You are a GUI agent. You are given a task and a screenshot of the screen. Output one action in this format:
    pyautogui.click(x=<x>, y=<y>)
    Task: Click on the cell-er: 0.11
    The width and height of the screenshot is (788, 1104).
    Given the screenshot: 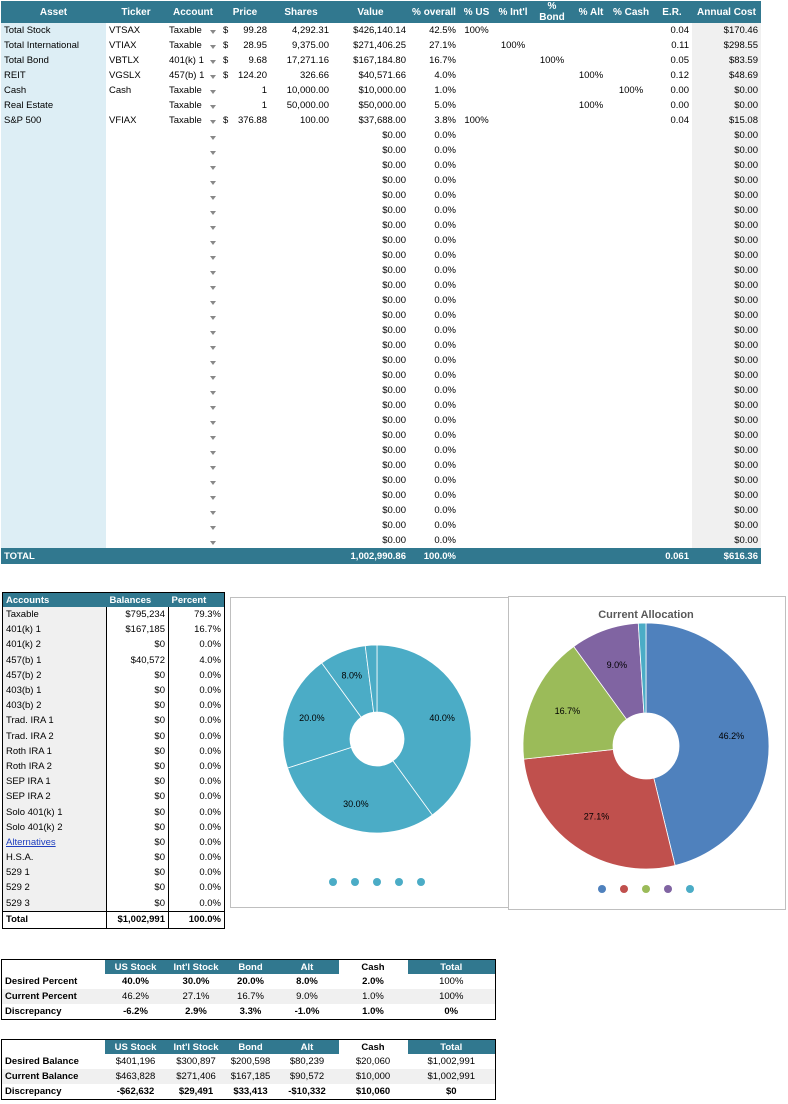 What is the action you would take?
    pyautogui.click(x=680, y=45)
    